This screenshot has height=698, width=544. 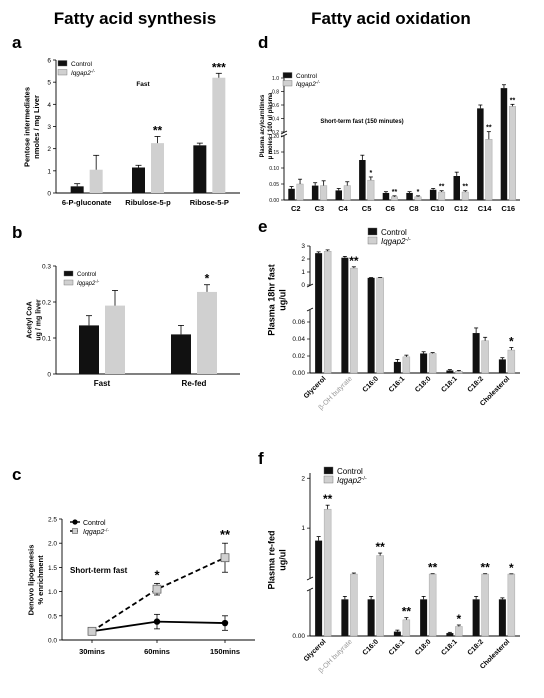 I want to click on y-tick-label: 0.5, so click(x=52, y=616).